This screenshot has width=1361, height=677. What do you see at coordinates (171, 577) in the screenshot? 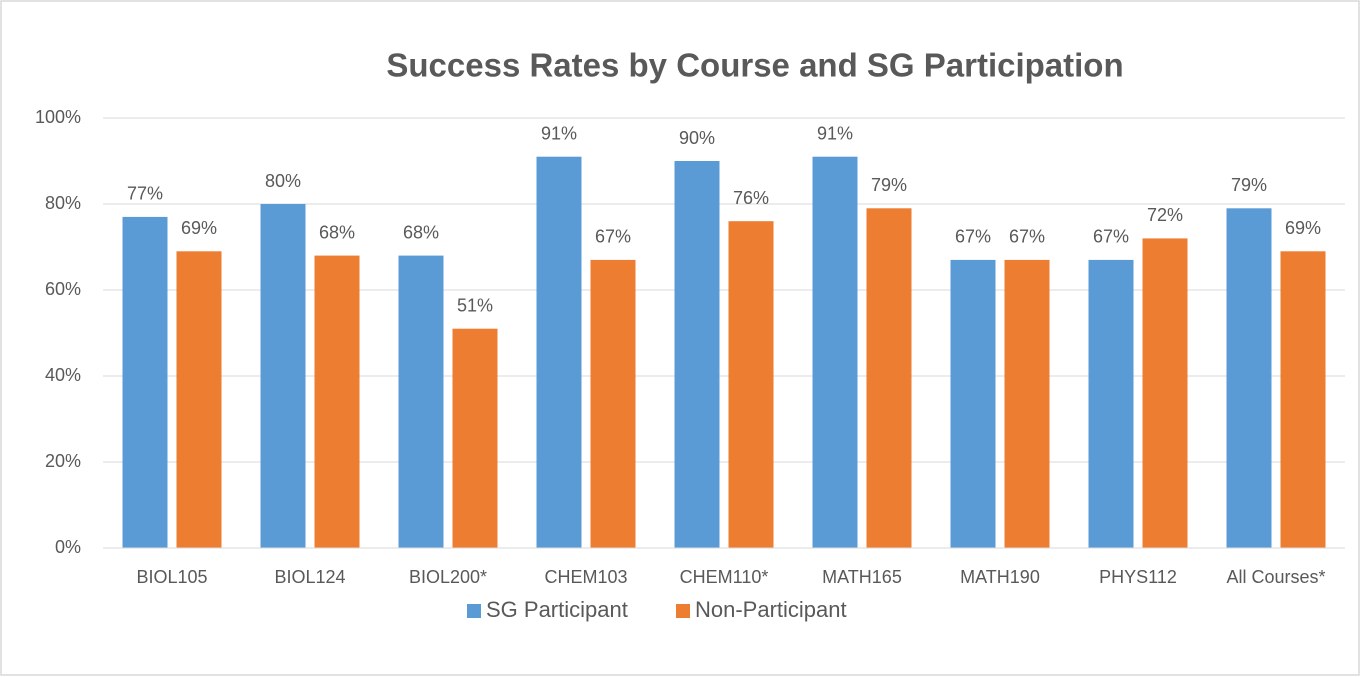
I see `x-tick-label: BIOL105` at bounding box center [171, 577].